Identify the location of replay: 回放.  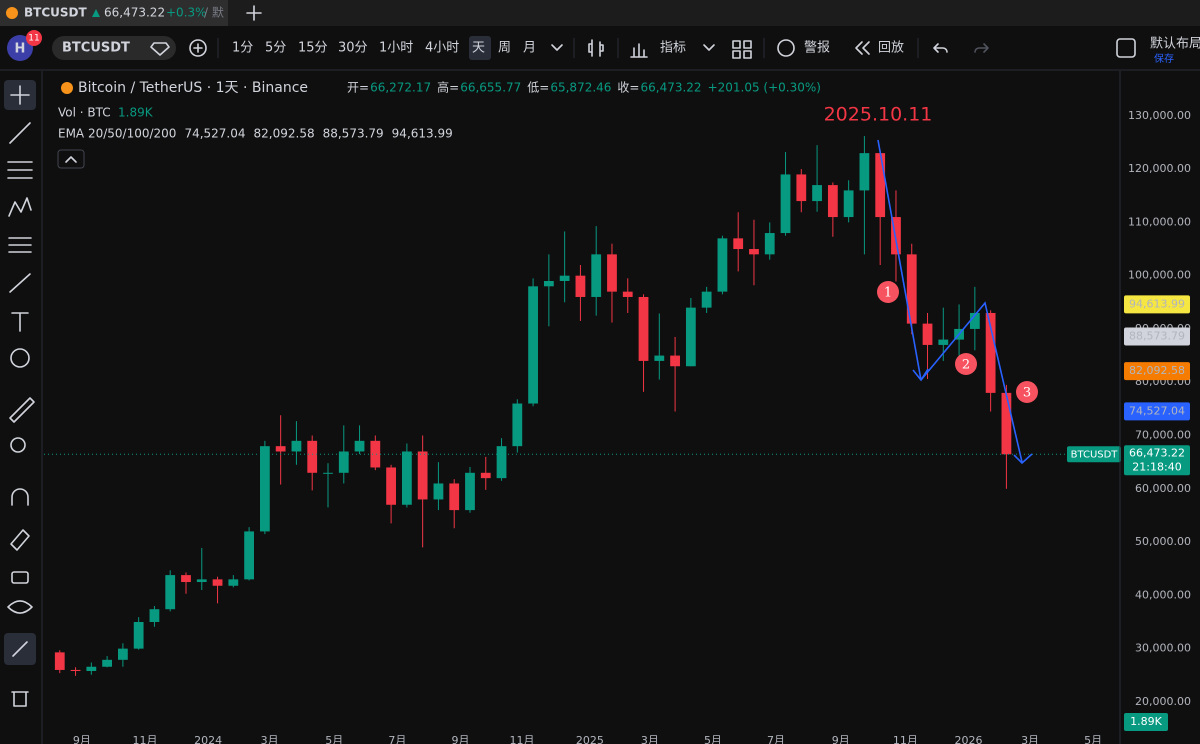
(891, 48).